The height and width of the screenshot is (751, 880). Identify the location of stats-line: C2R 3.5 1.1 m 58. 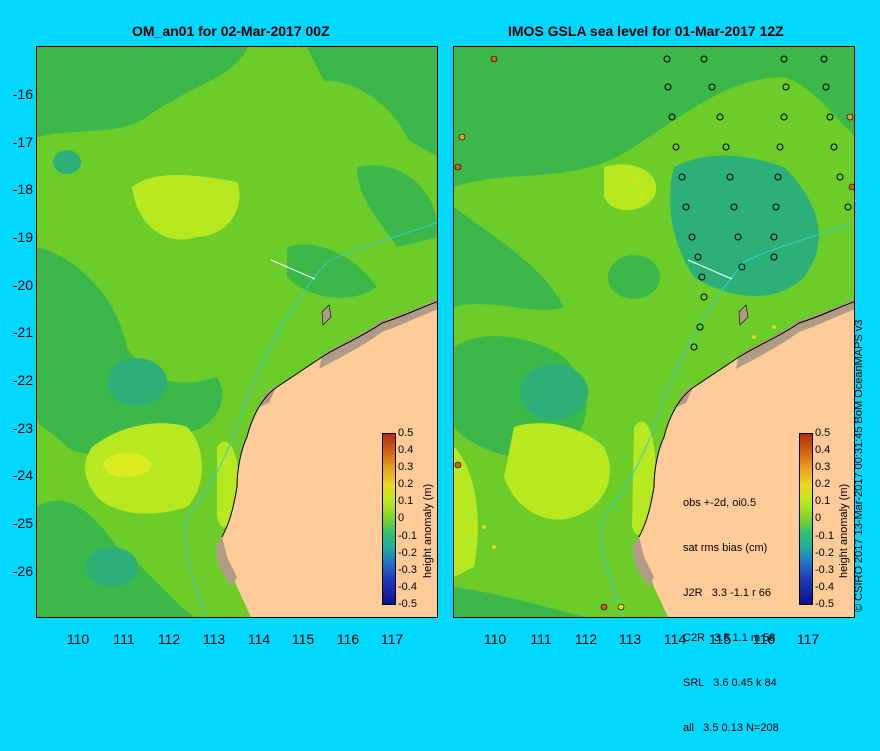
(729, 638).